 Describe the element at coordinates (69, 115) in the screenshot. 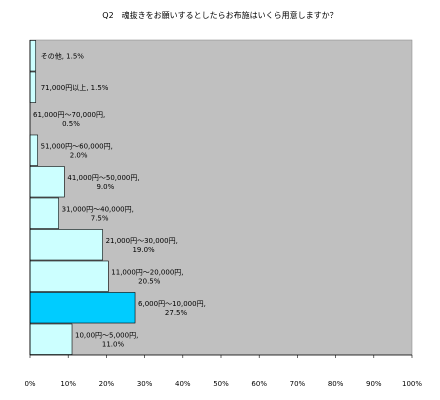

I see `data-label-2-line1: 61,000円～70,000円,` at that location.